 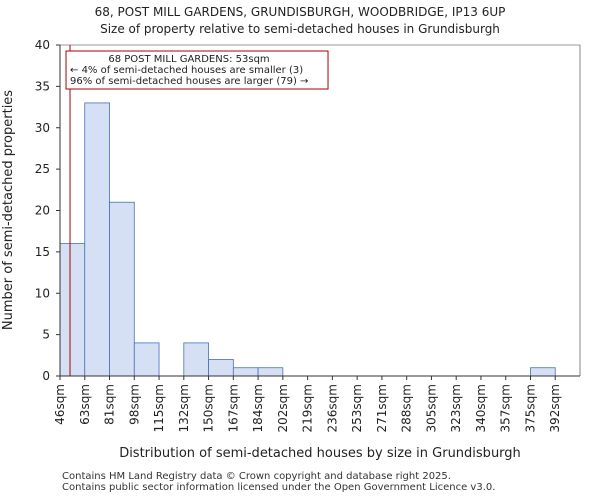 What do you see at coordinates (60, 404) in the screenshot?
I see `x-tick-label-46sqm: 46sqm` at bounding box center [60, 404].